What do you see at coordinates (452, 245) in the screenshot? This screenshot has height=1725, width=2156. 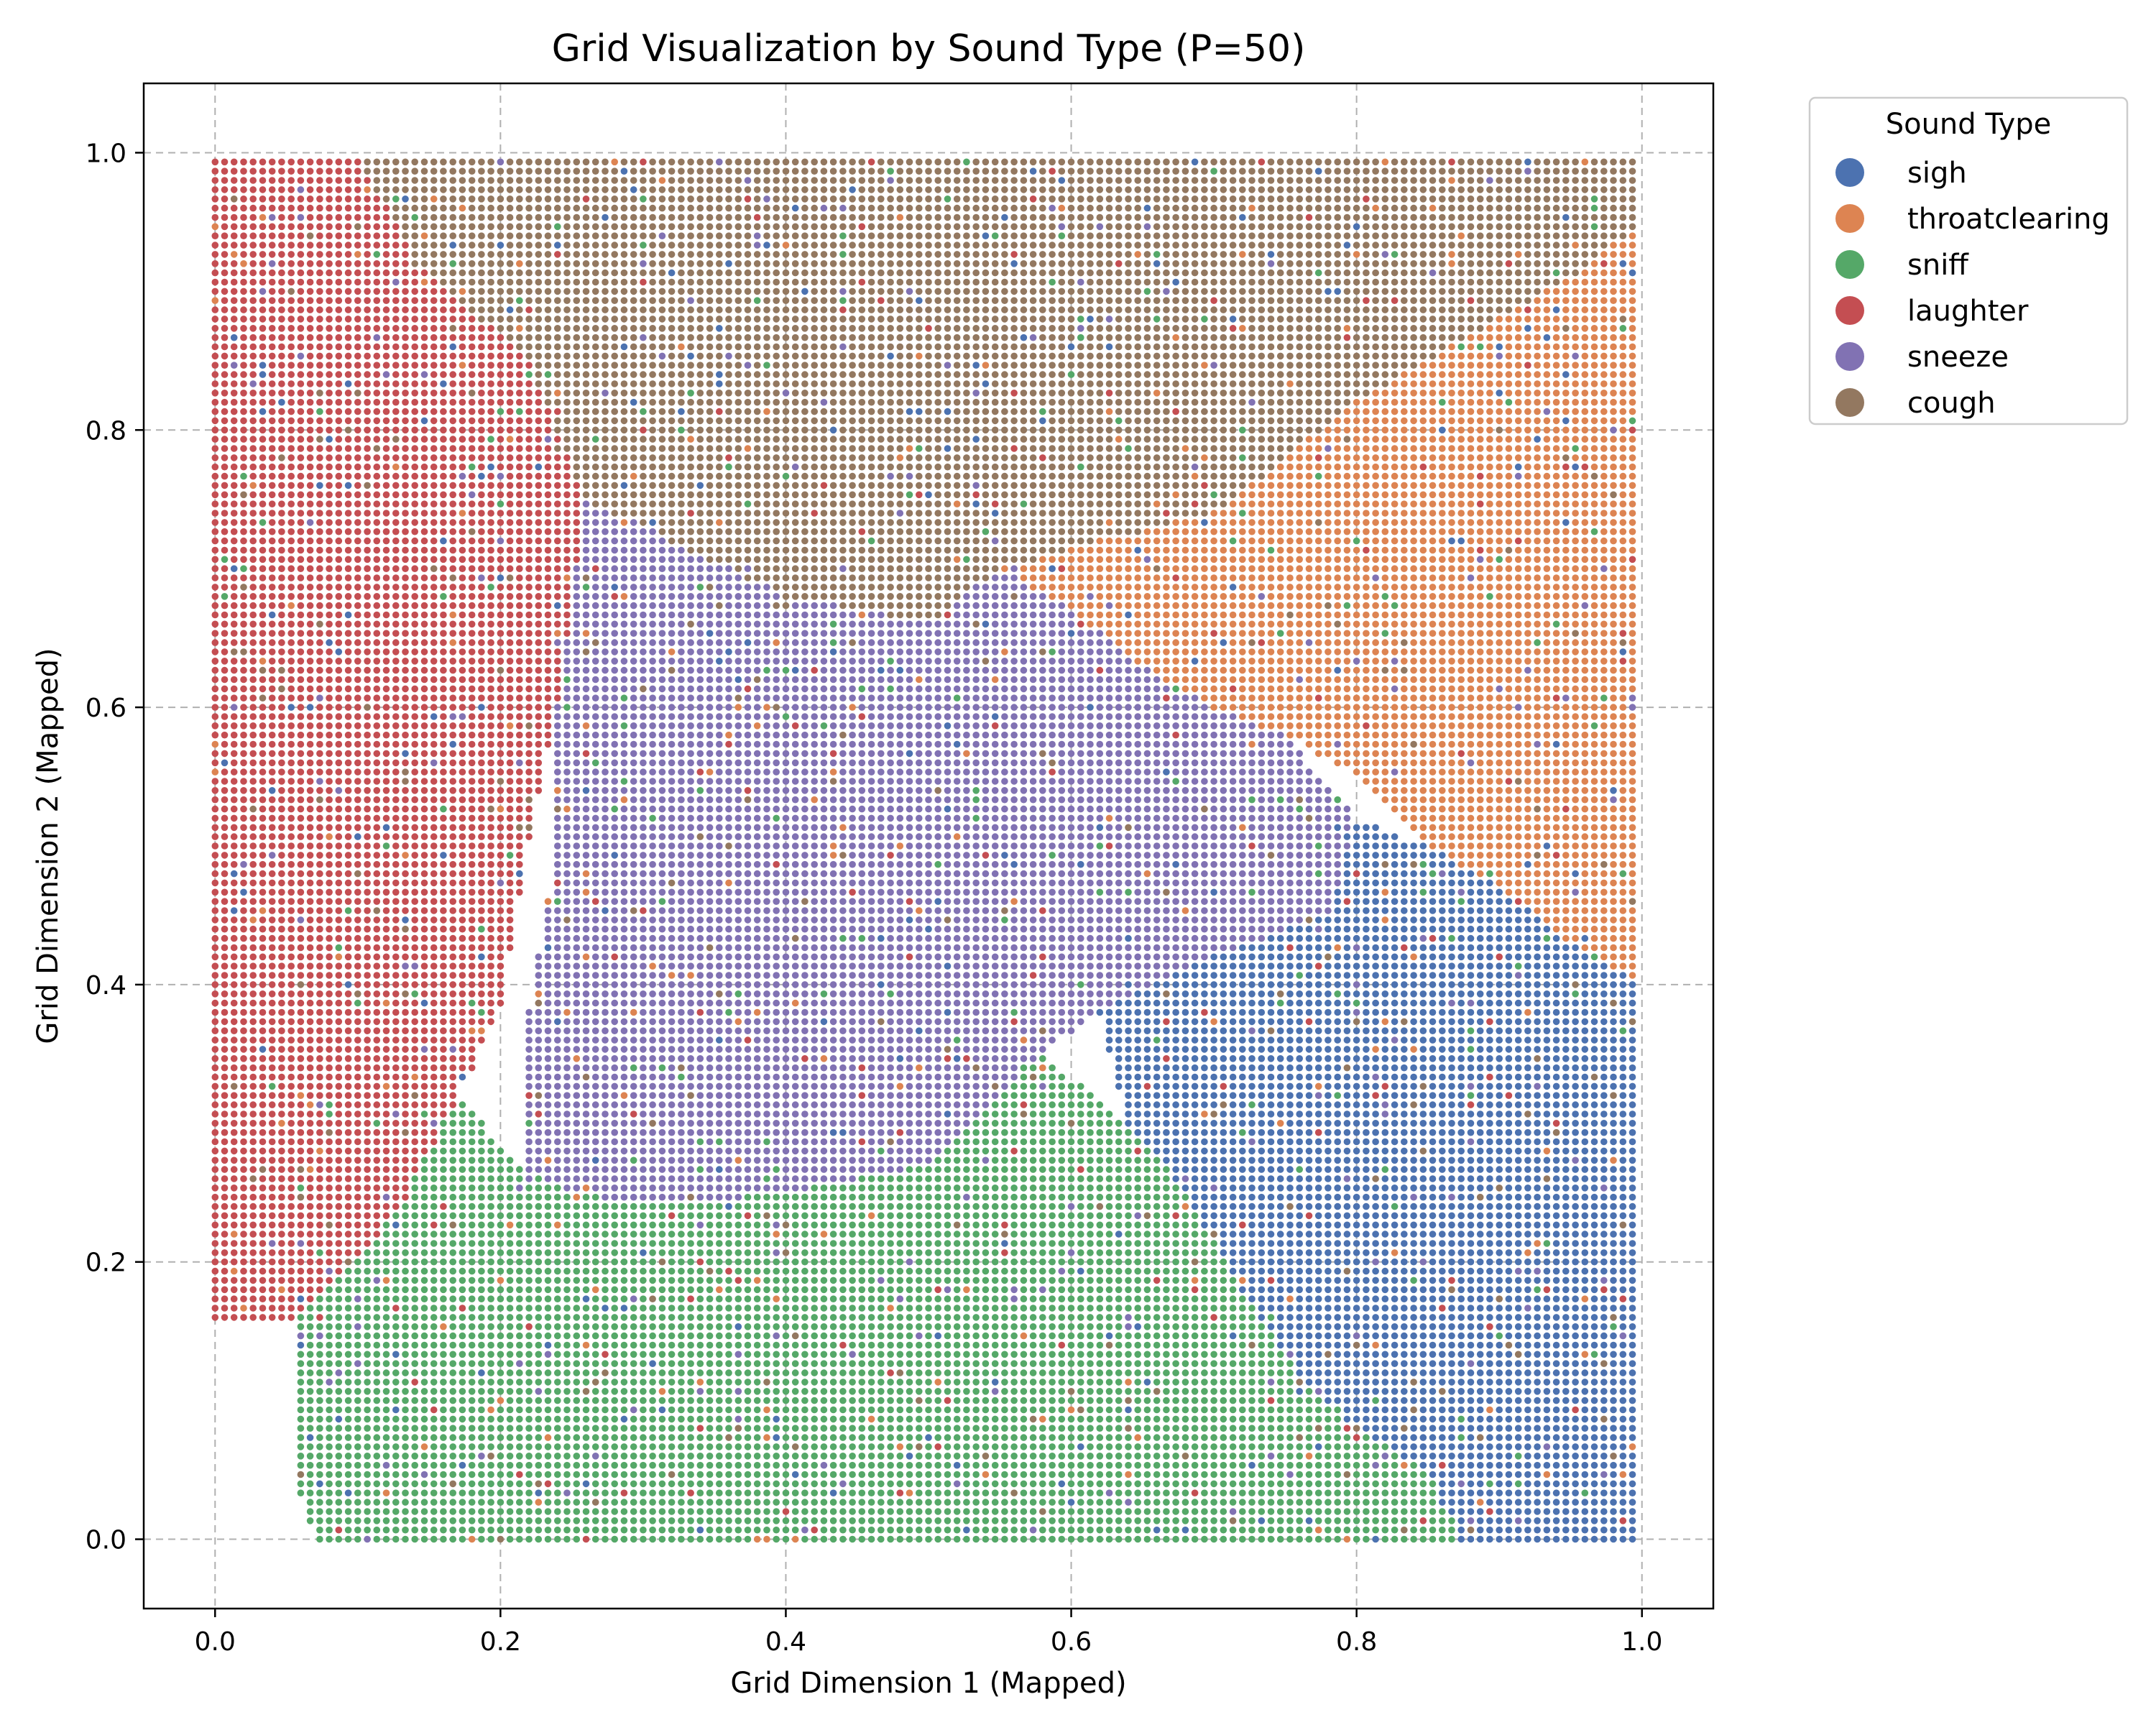 I see `point-sigh` at bounding box center [452, 245].